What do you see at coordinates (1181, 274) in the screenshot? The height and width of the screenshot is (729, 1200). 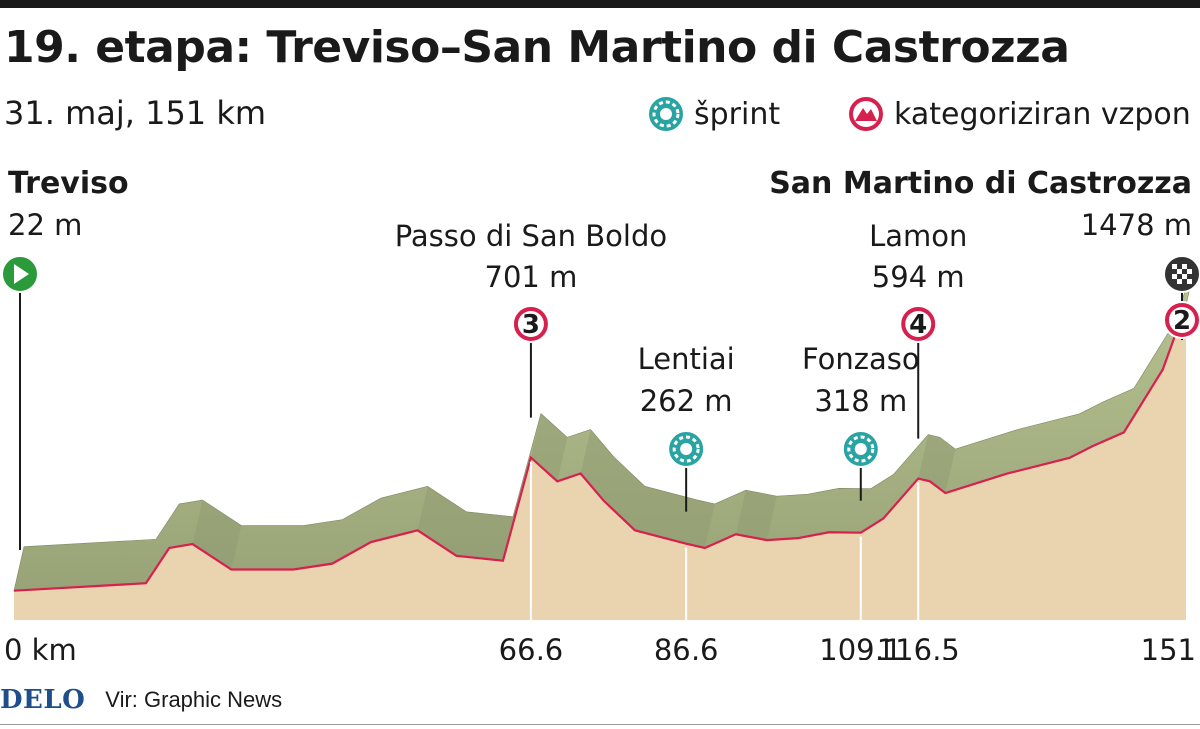 I see `finish-flag-icon` at bounding box center [1181, 274].